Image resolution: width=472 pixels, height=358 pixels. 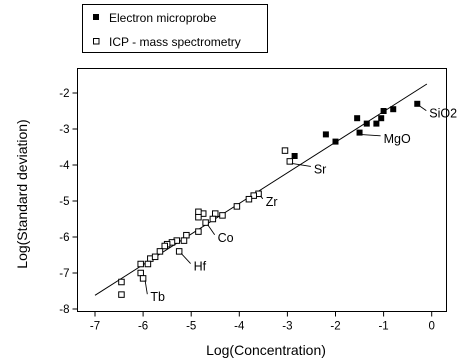 I want to click on y-tick-label: -8, so click(x=64, y=310).